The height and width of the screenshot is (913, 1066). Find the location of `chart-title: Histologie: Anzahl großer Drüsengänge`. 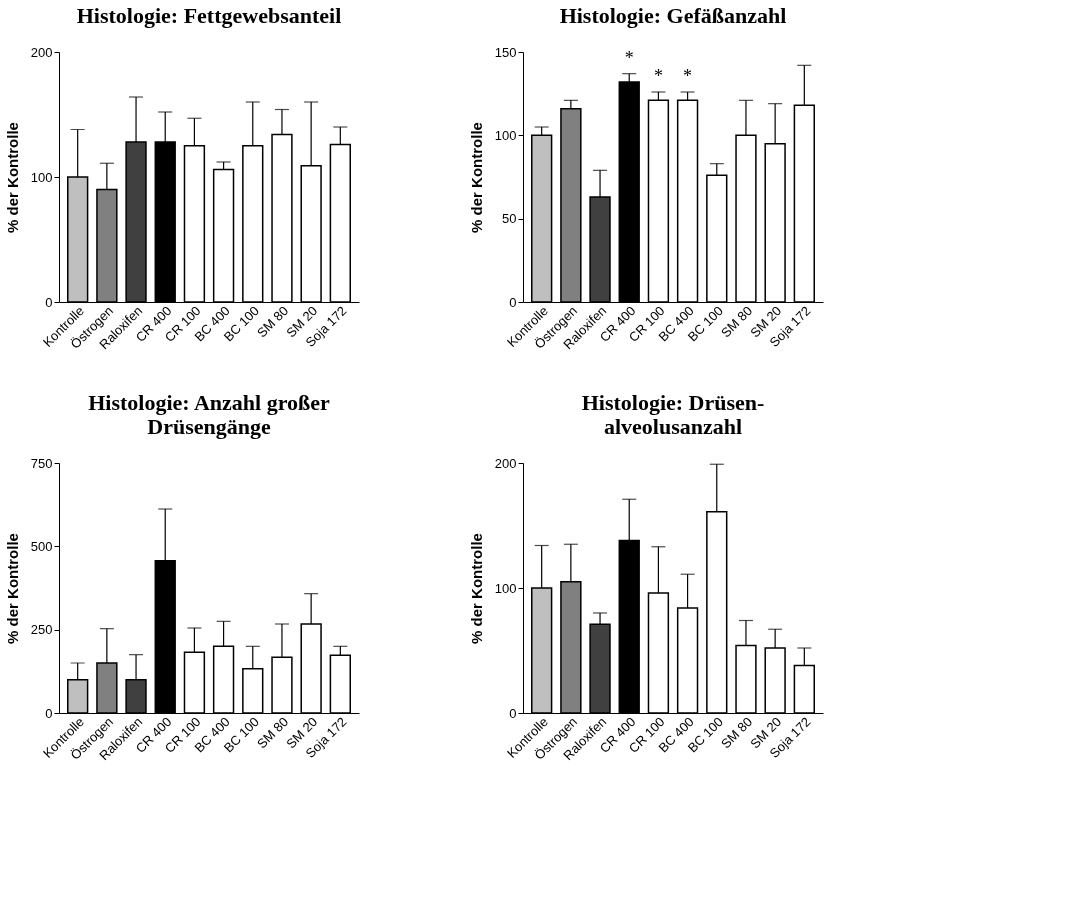

chart-title: Histologie: Anzahl großer Drüsengänge is located at coordinates (209, 414).